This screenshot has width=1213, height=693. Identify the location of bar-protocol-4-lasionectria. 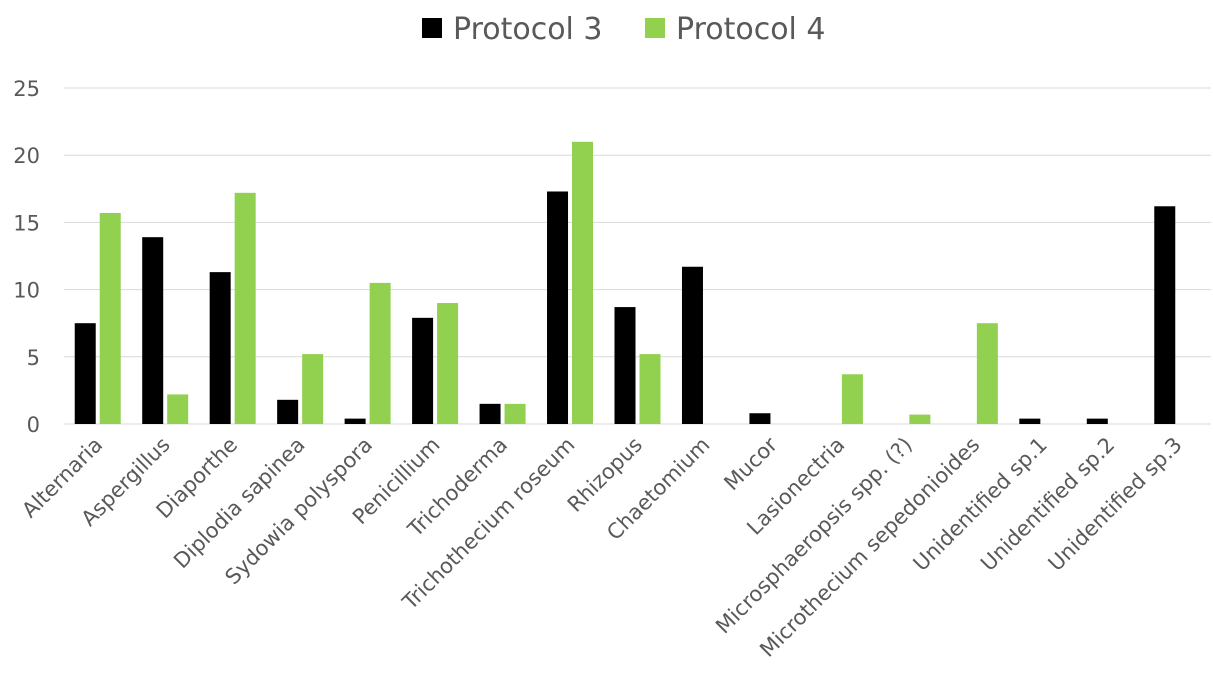
(852, 399).